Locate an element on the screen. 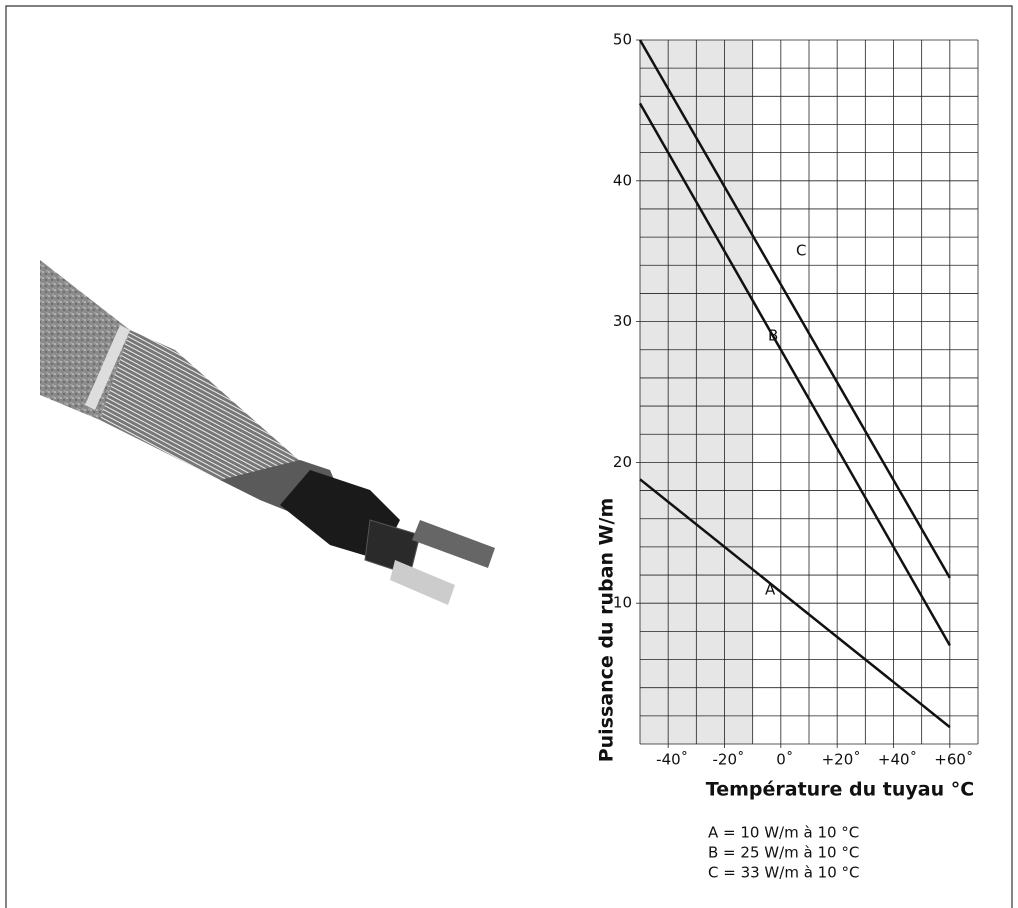 The width and height of the screenshot is (1018, 908). series-label: C is located at coordinates (801, 251).